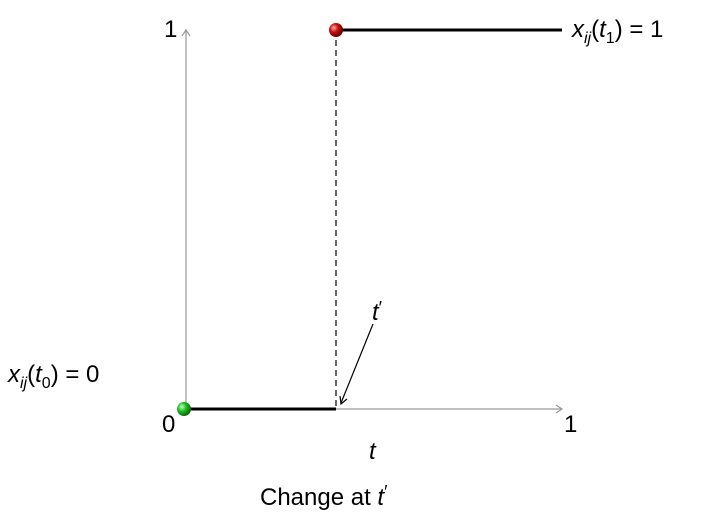 This screenshot has height=516, width=701. I want to click on x-axis-end-label: 1, so click(570, 424).